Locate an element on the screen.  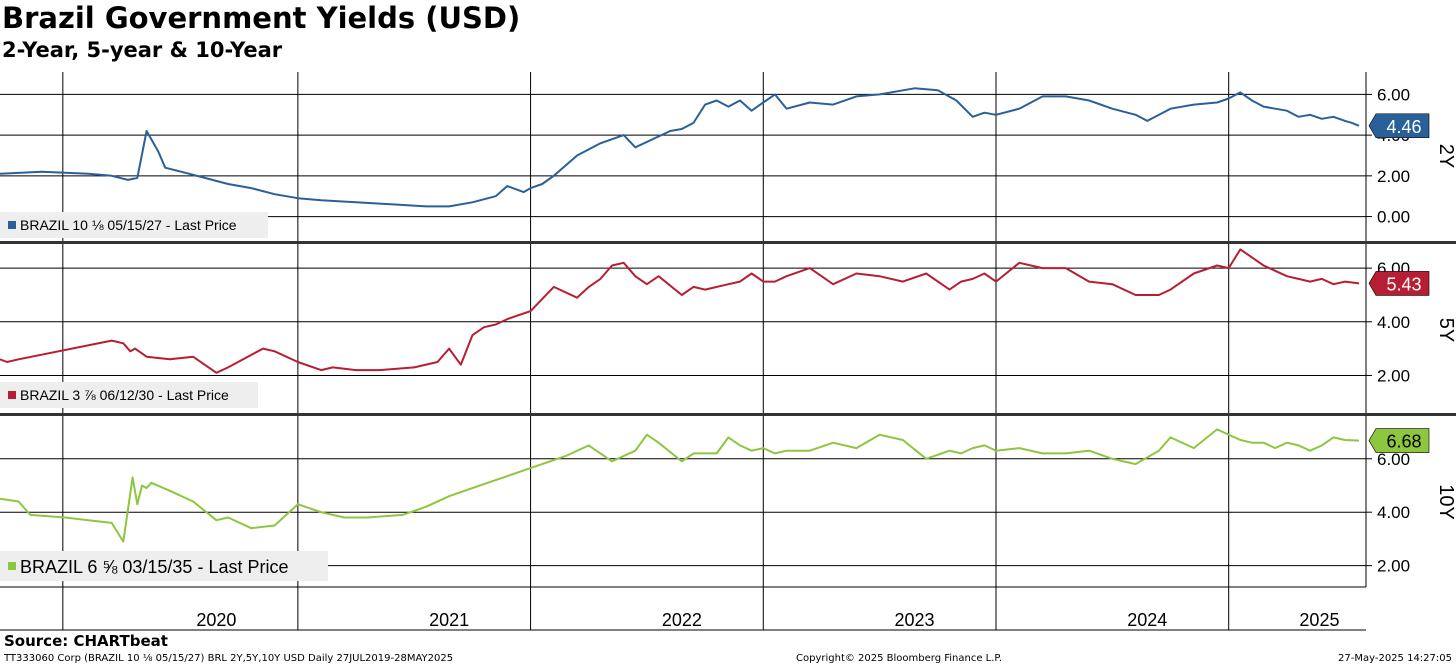
x-tick-label: 2025 is located at coordinates (1319, 620).